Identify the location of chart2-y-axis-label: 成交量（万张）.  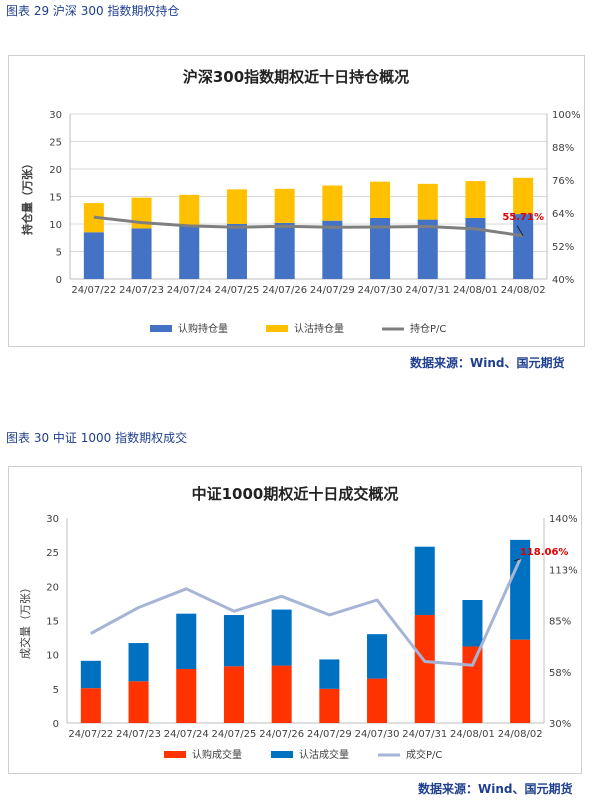
(25, 620).